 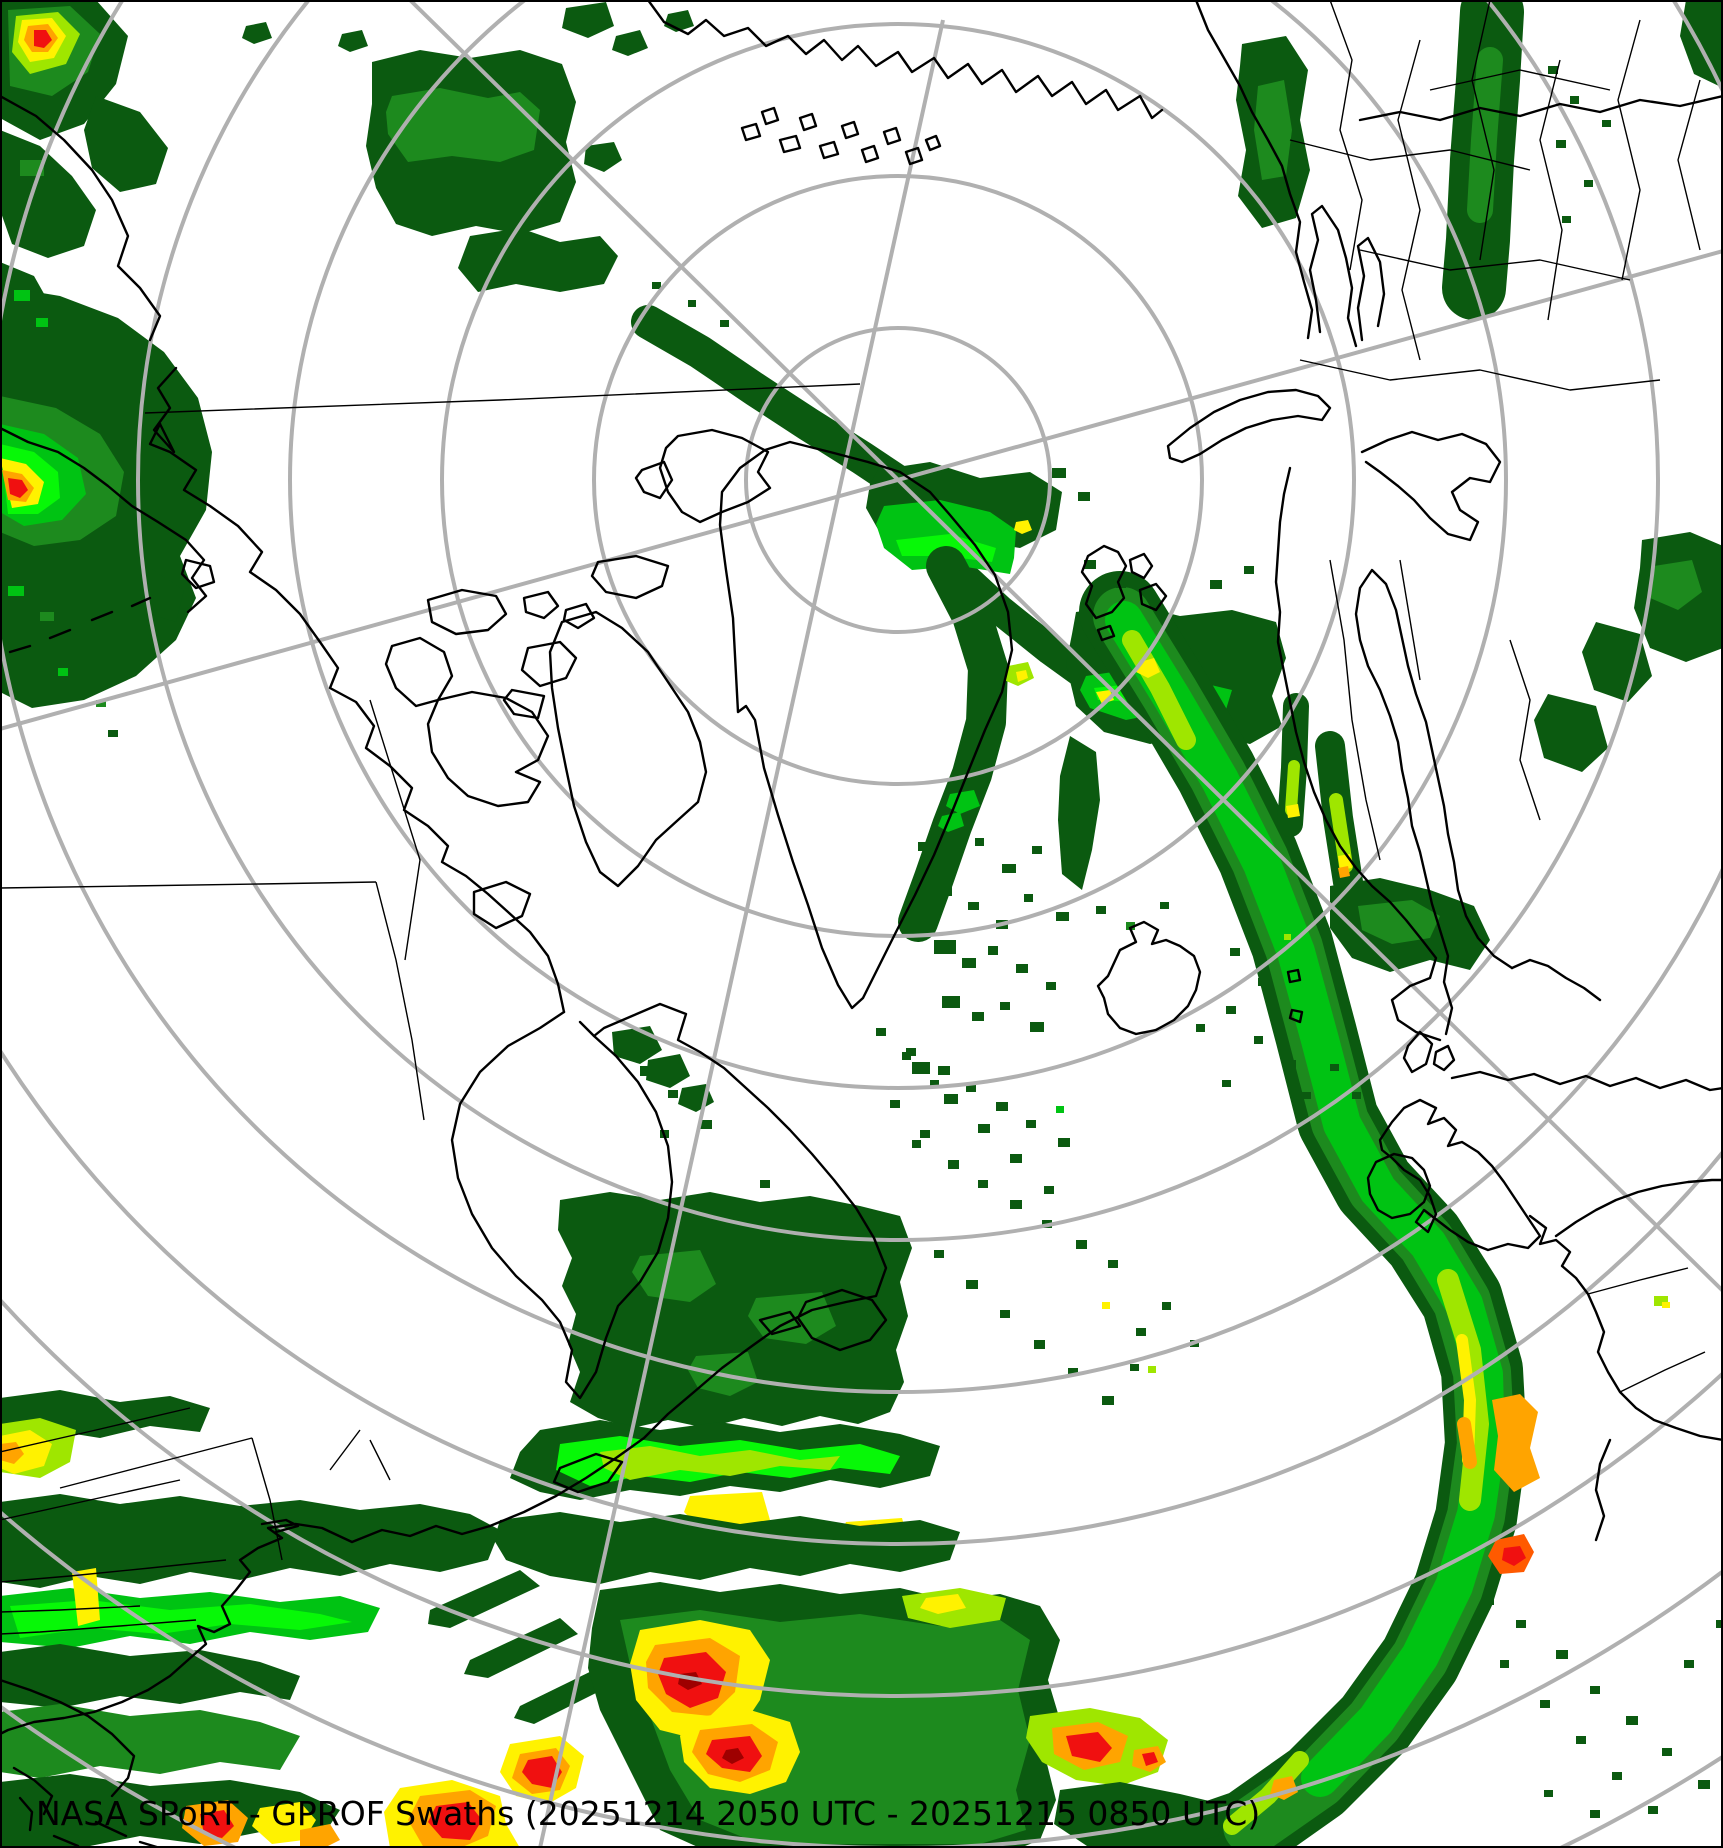 I want to click on coast-bahama3, so click(x=111, y=1829).